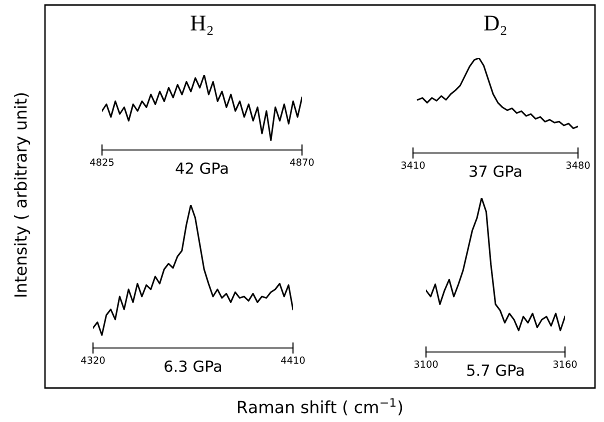 This screenshot has width=604, height=422. I want to click on x-tick-label: 3480, so click(578, 165).